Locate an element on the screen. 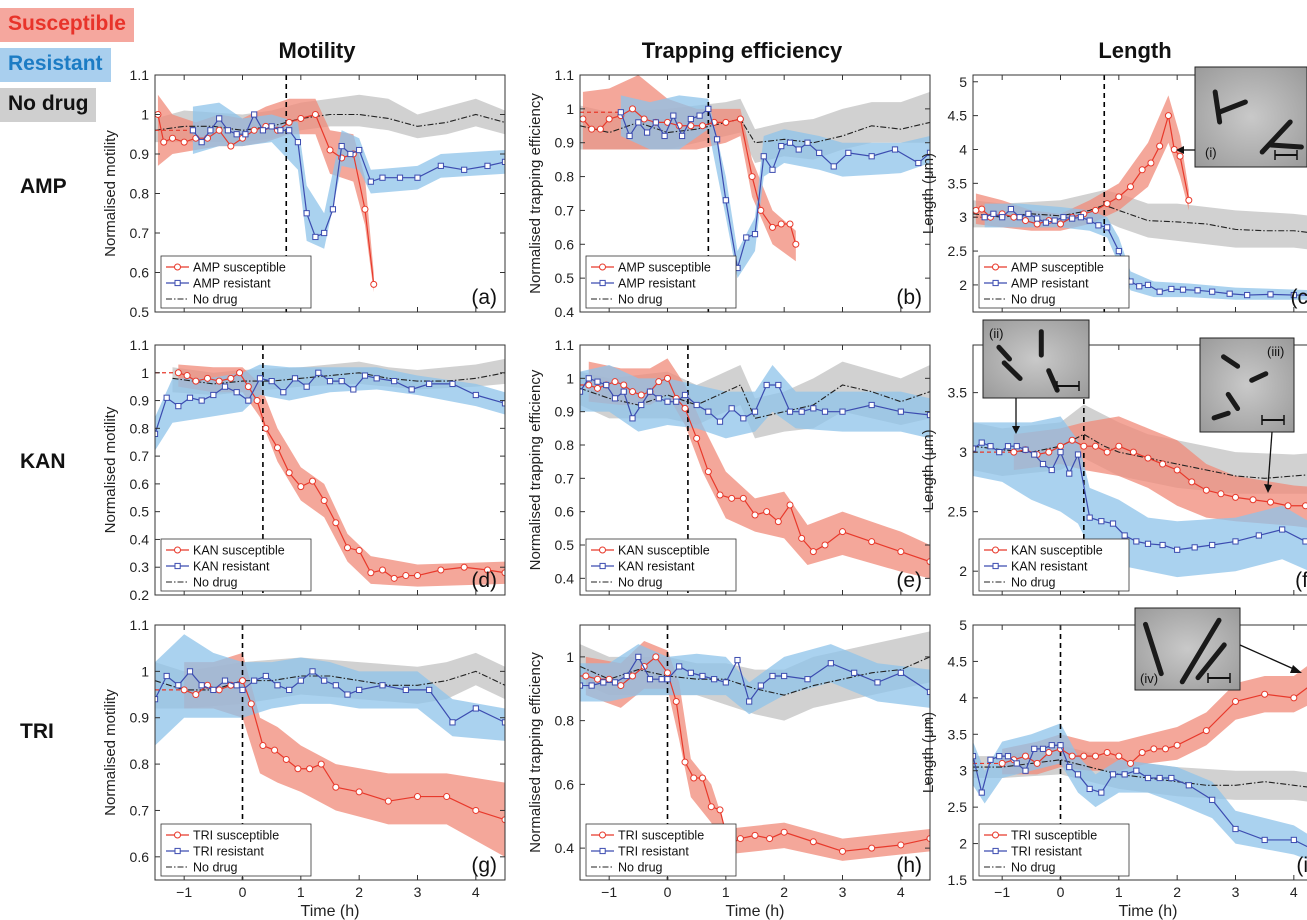  y-tick-label: 0.8 is located at coordinates (140, 764).